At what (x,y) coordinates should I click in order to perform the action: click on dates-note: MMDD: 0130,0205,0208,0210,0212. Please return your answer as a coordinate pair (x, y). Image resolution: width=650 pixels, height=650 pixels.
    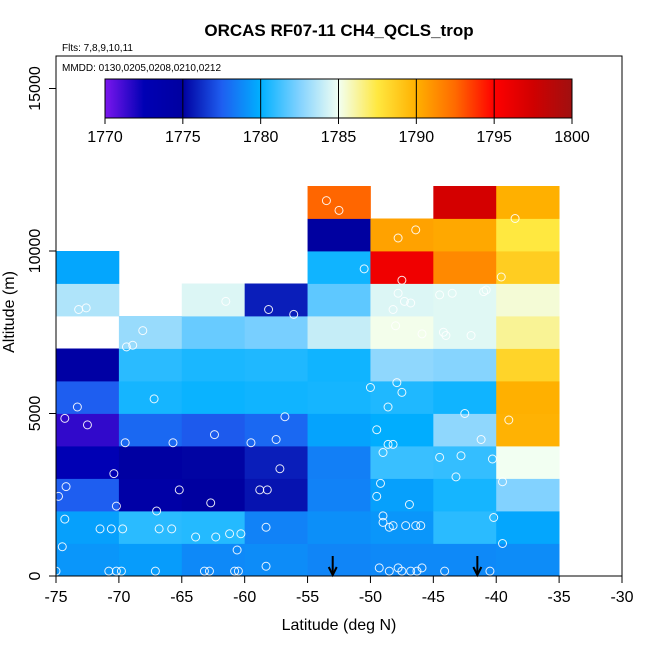
    Looking at the image, I should click on (141, 68).